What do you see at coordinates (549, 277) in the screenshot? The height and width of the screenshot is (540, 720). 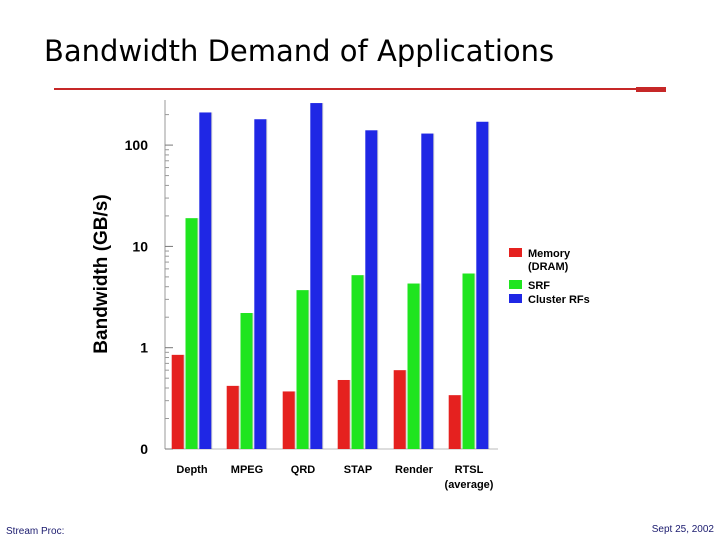 I see `chart-legend: Memory(DRAM) SRF Cluster RFs` at bounding box center [549, 277].